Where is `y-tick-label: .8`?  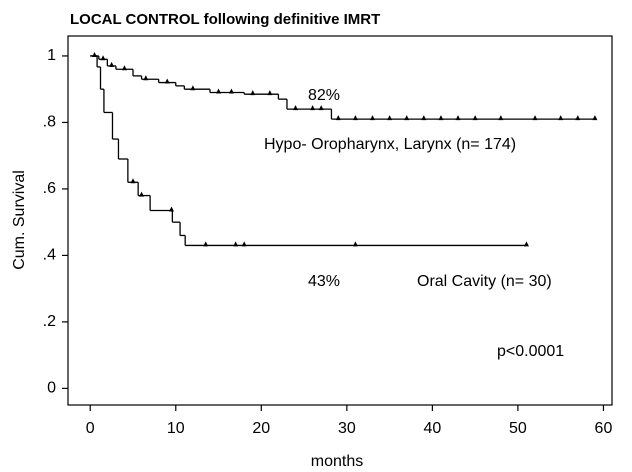 y-tick-label: .8 is located at coordinates (49, 122).